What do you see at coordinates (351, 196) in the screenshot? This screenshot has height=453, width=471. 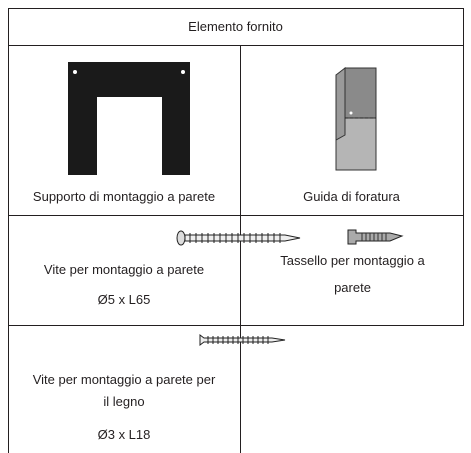 I see `item-label: Guida di foratura` at bounding box center [351, 196].